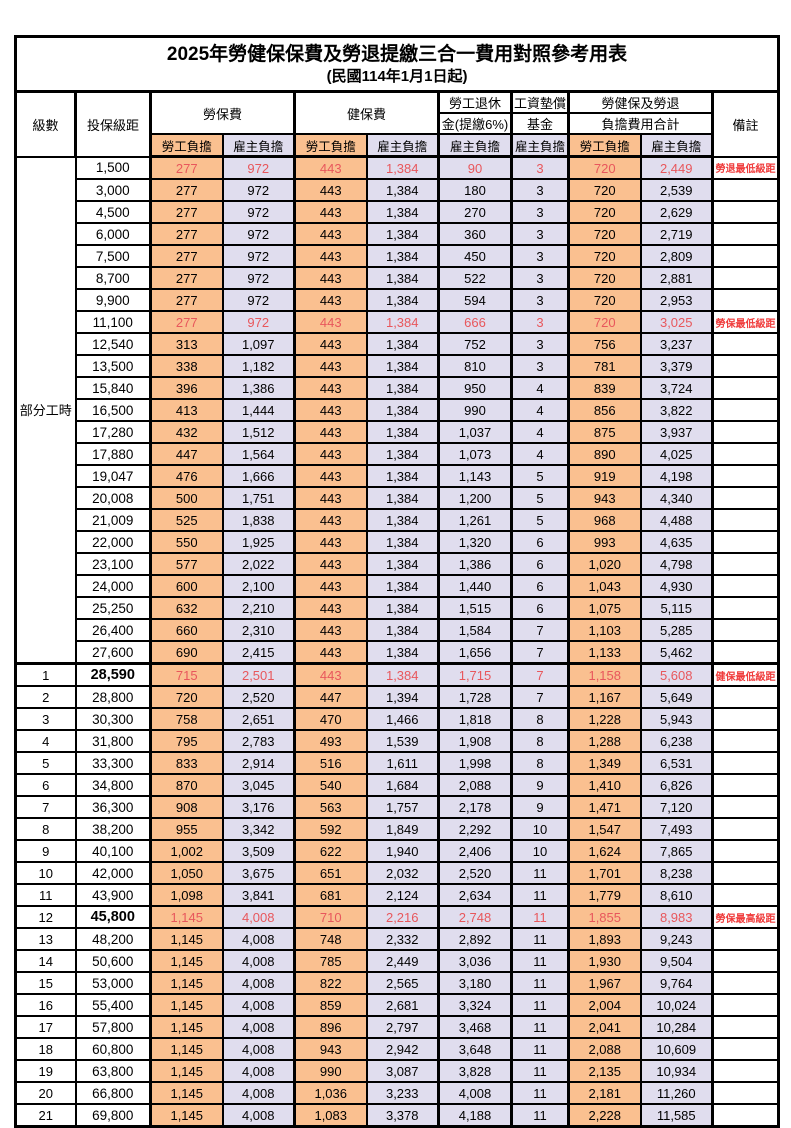 The height and width of the screenshot is (1128, 791). What do you see at coordinates (676, 520) in the screenshot?
I see `value-cell: 4,488` at bounding box center [676, 520].